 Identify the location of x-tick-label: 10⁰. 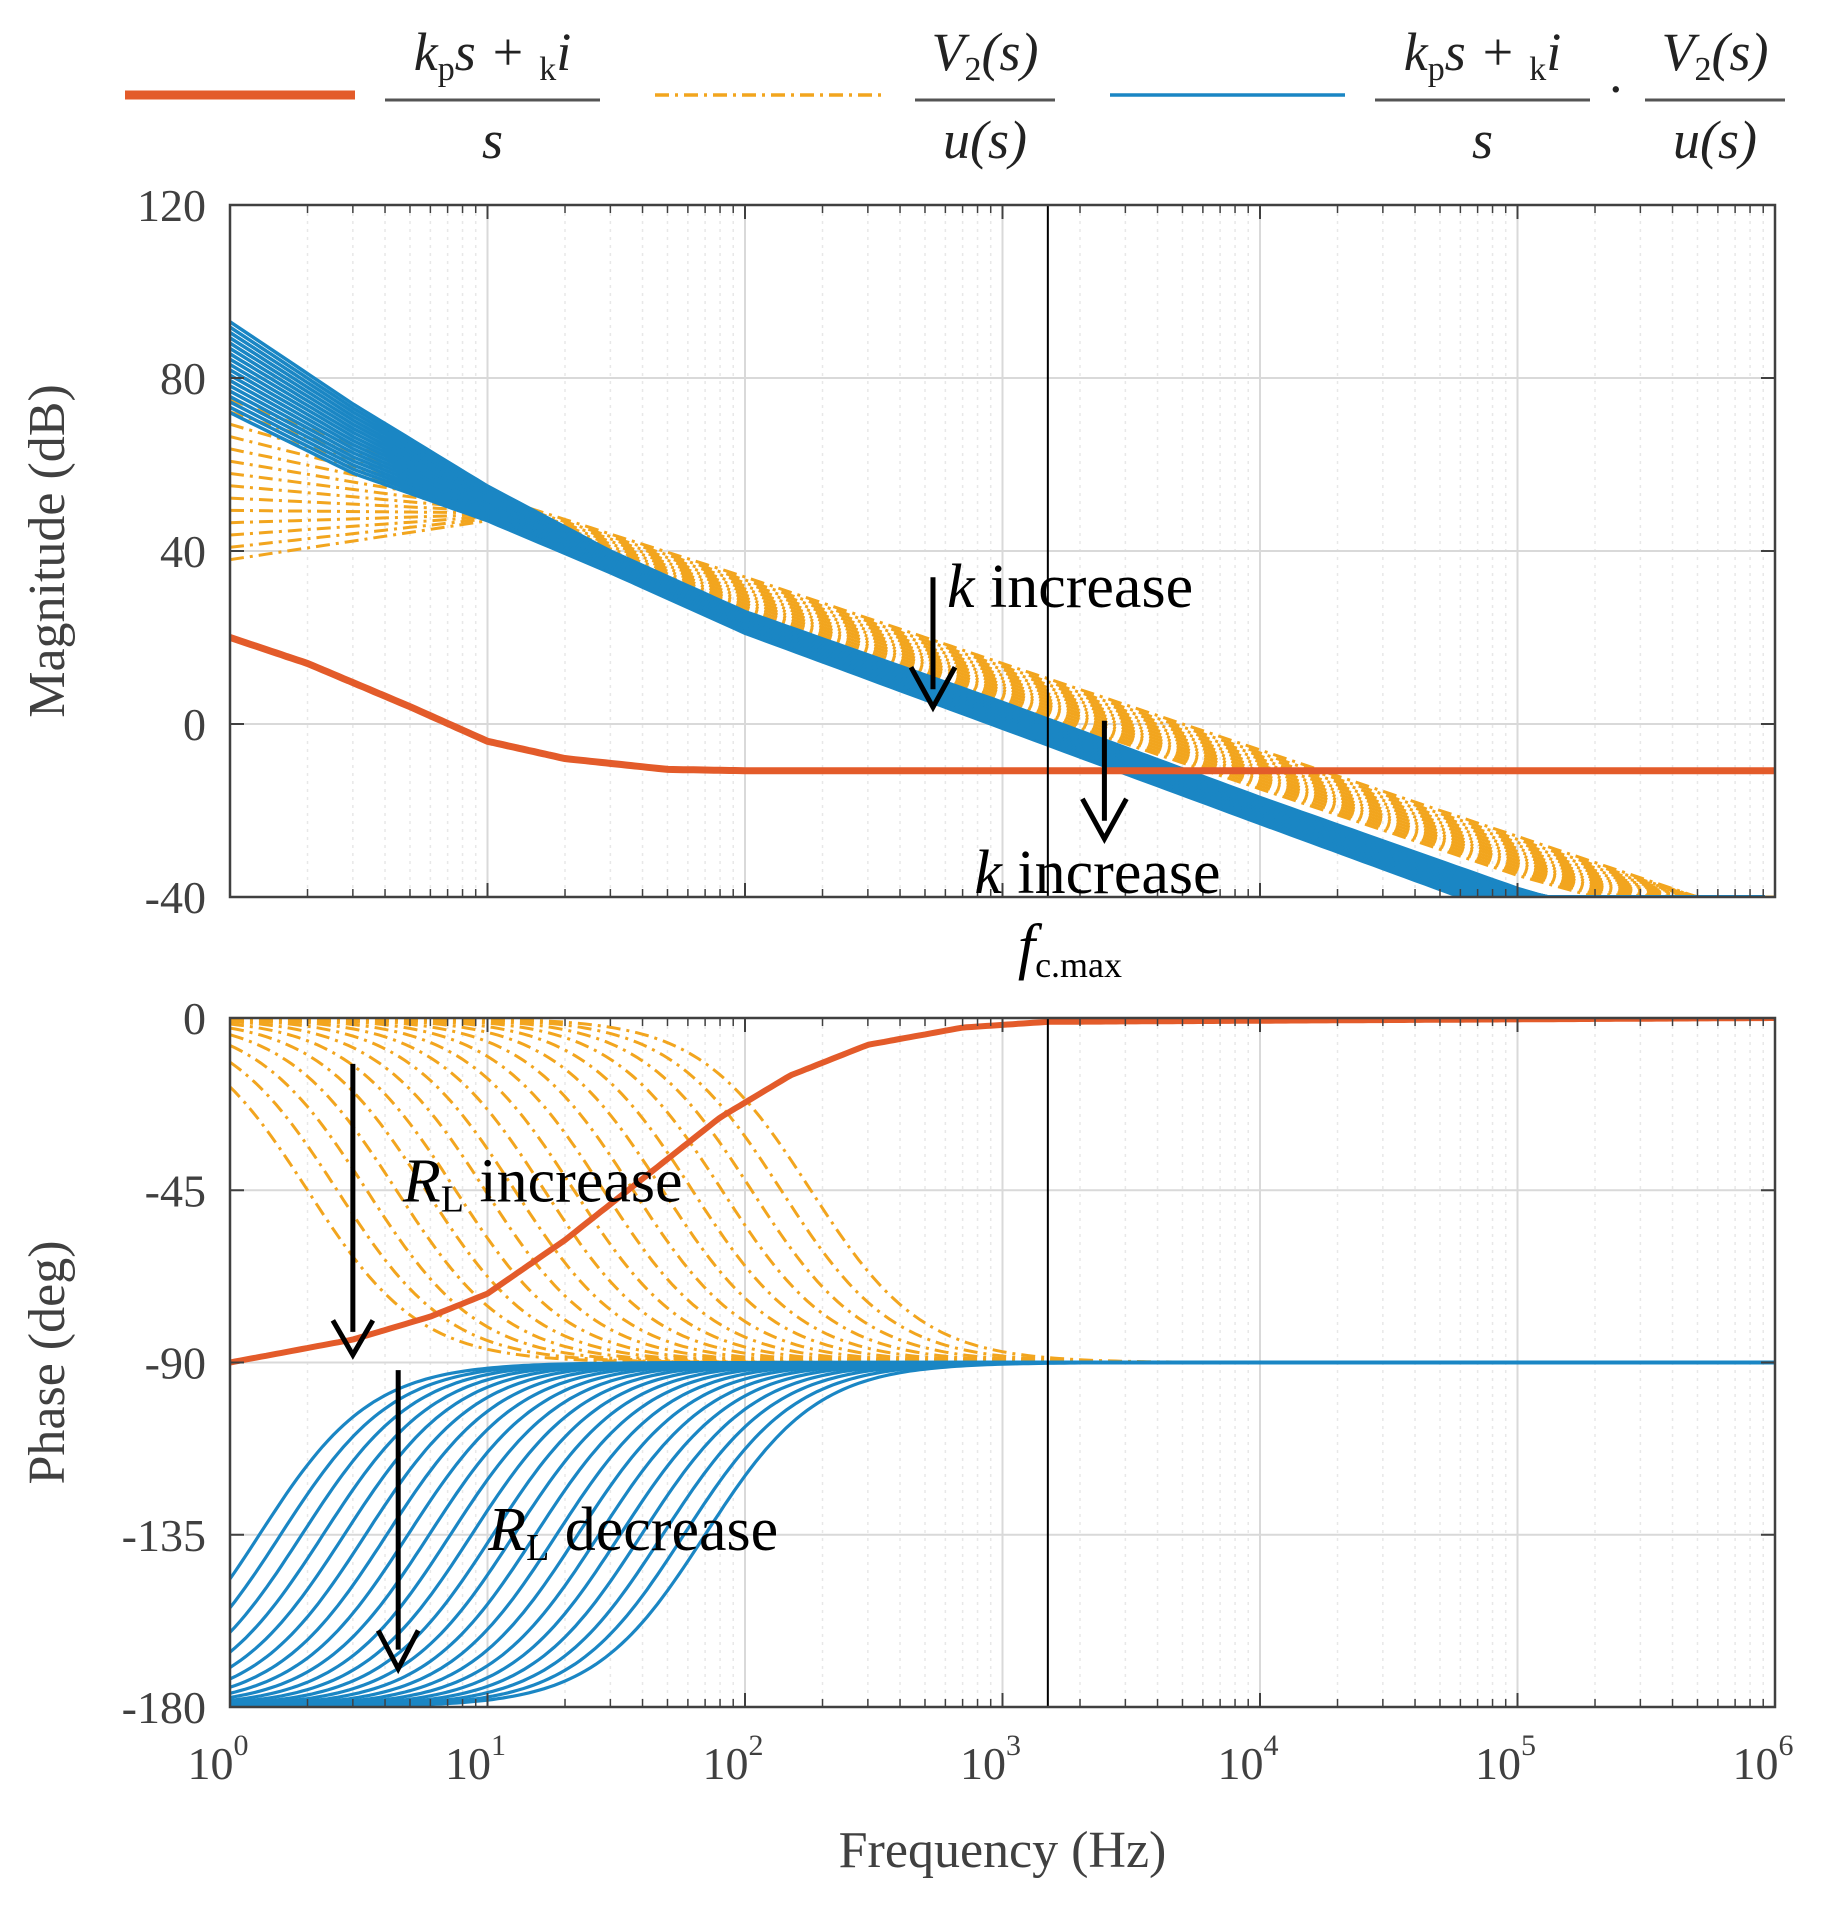
(218, 1759).